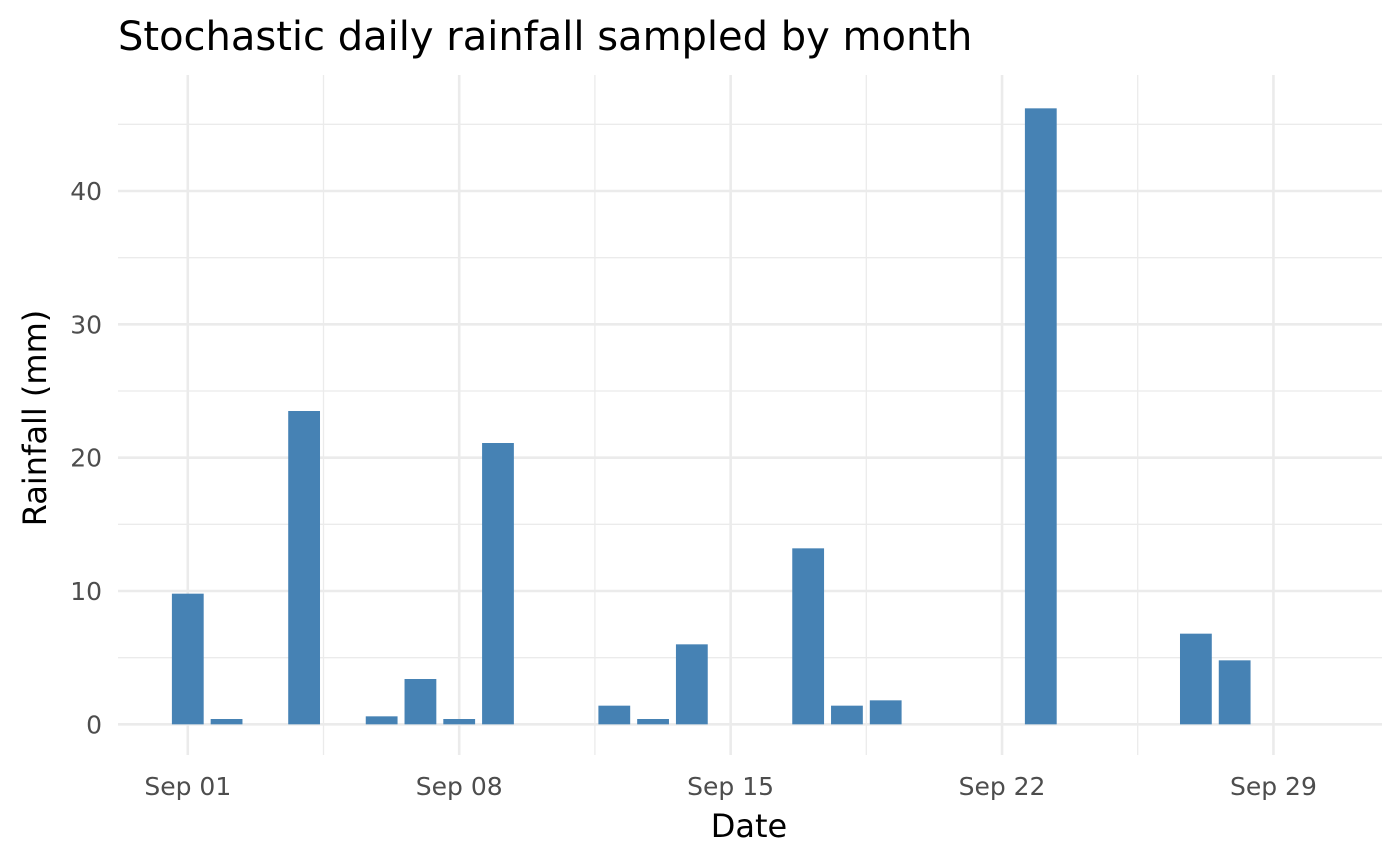  What do you see at coordinates (86, 591) in the screenshot?
I see `y-tick-label: 10` at bounding box center [86, 591].